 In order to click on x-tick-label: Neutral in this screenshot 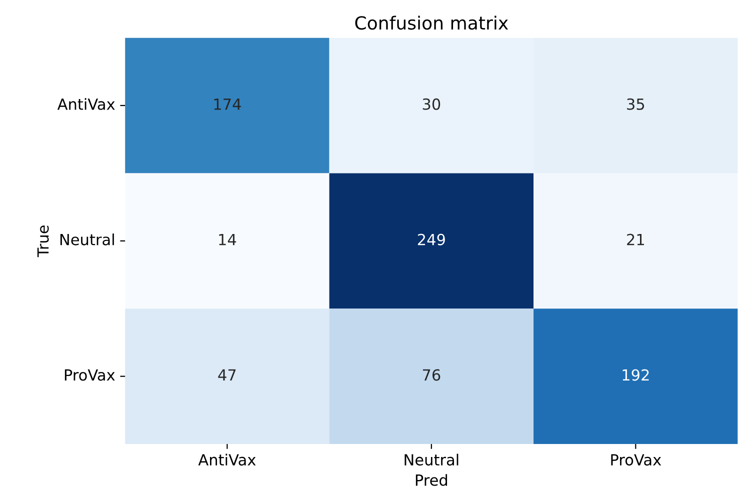, I will do `click(431, 460)`.